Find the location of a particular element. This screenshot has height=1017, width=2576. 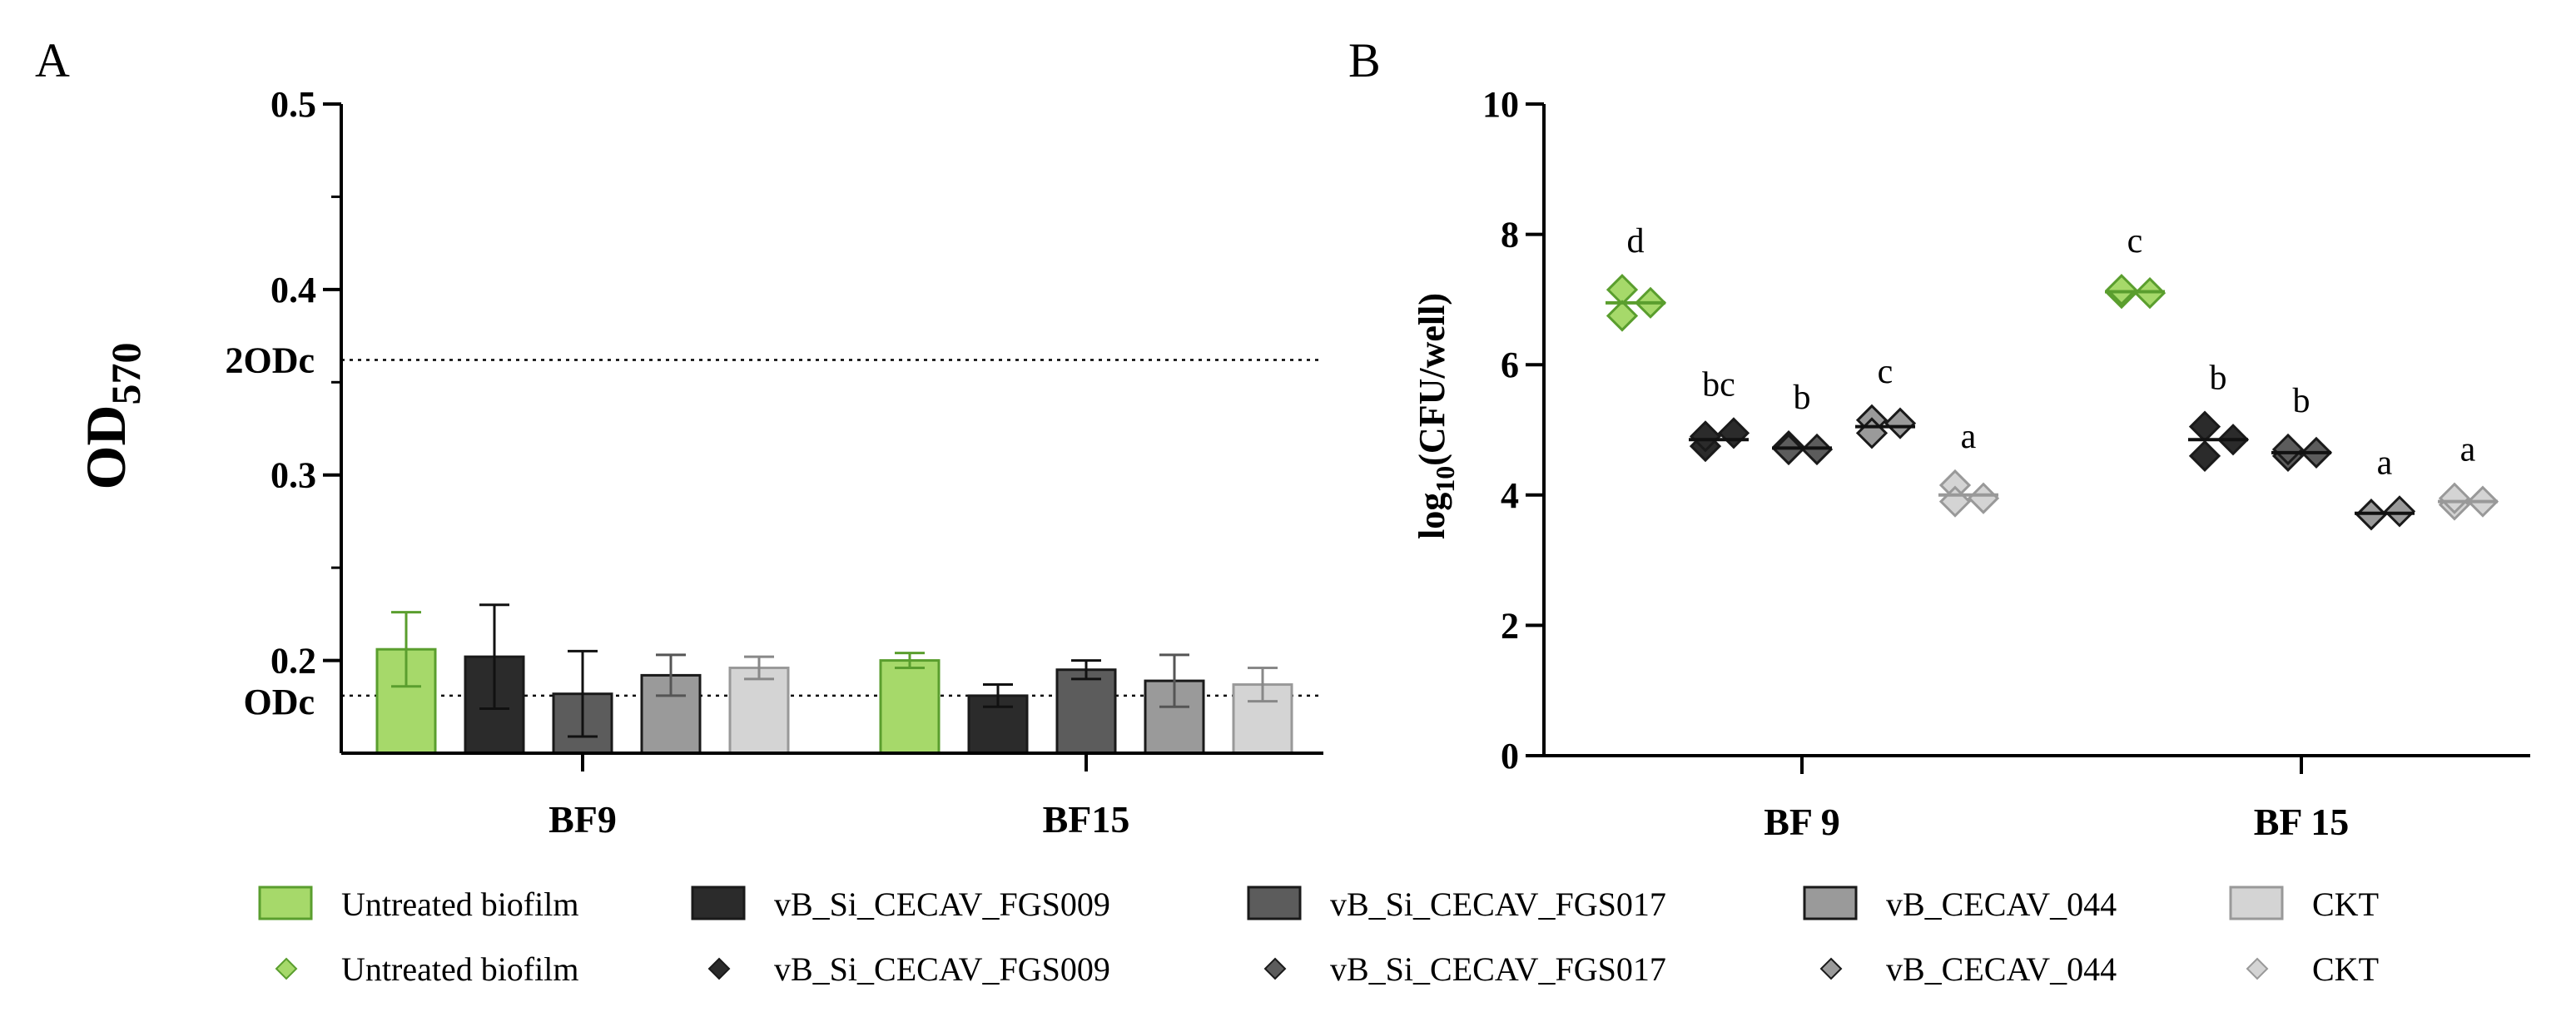

y-tick-label: 4 is located at coordinates (1510, 495).